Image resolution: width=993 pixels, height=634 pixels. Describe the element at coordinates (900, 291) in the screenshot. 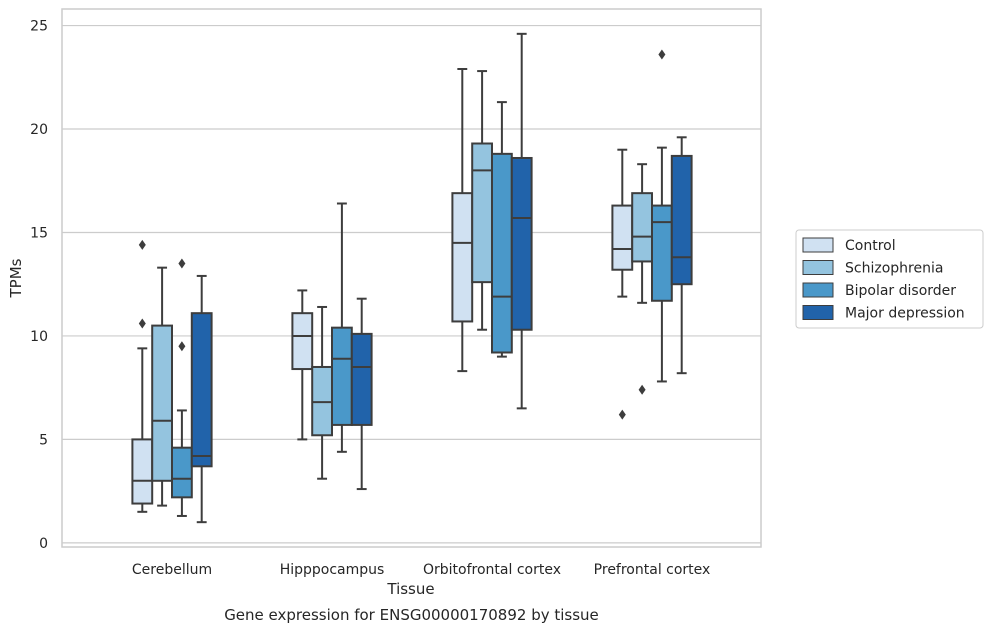

I see `legend-label: Bipolar disorder` at that location.